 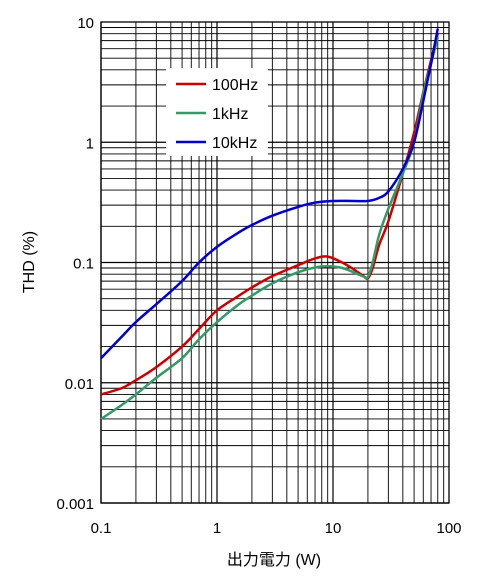 What do you see at coordinates (101, 528) in the screenshot?
I see `x-tick-label: 0.1` at bounding box center [101, 528].